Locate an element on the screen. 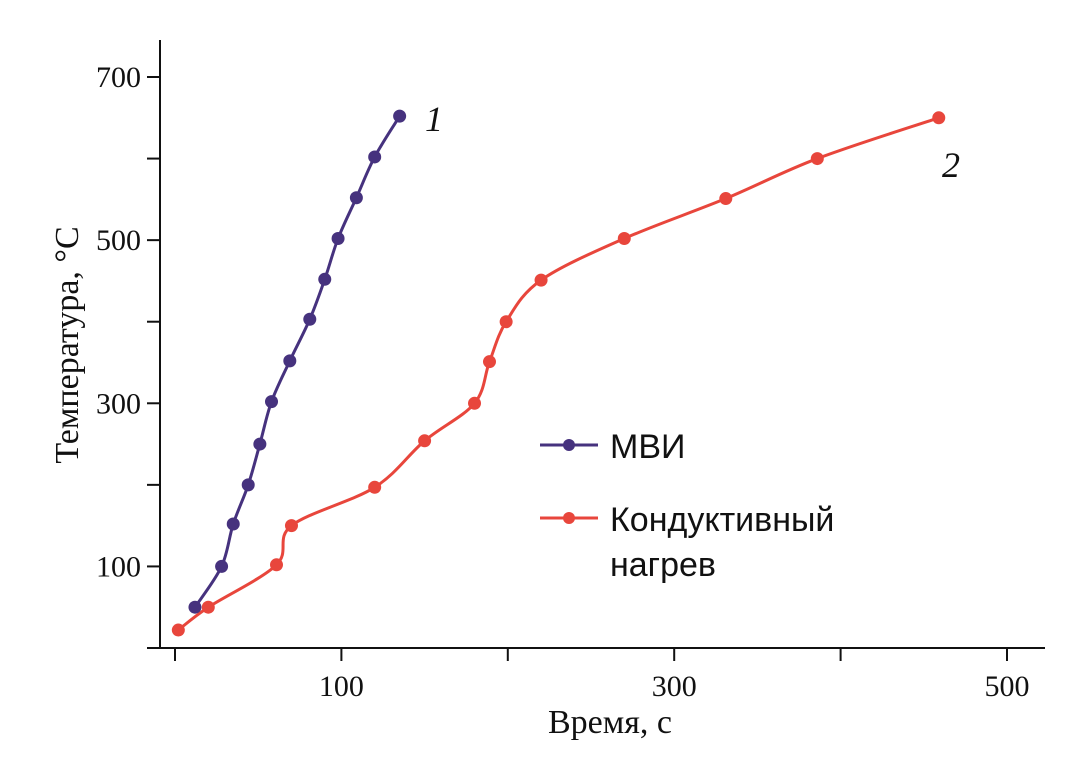 The image size is (1075, 778). y-tick-label: 500 is located at coordinates (118, 240).